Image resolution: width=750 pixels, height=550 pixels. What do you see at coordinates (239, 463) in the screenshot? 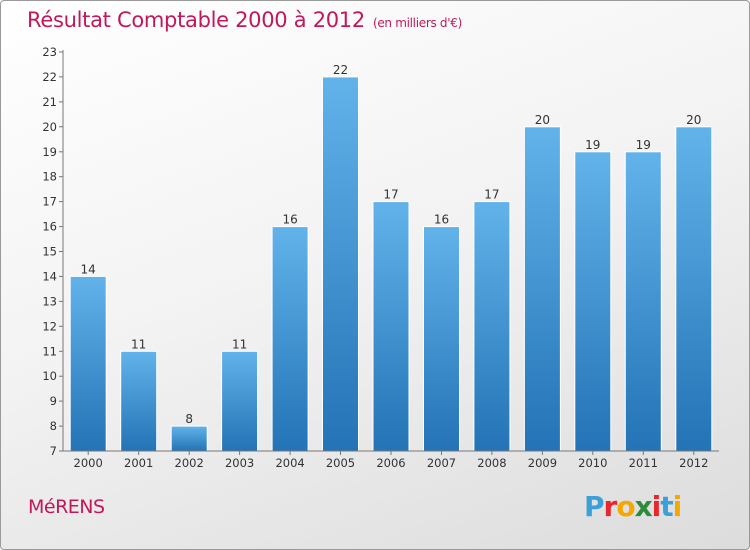
I see `x-tick-label-2003: 2003` at bounding box center [239, 463].